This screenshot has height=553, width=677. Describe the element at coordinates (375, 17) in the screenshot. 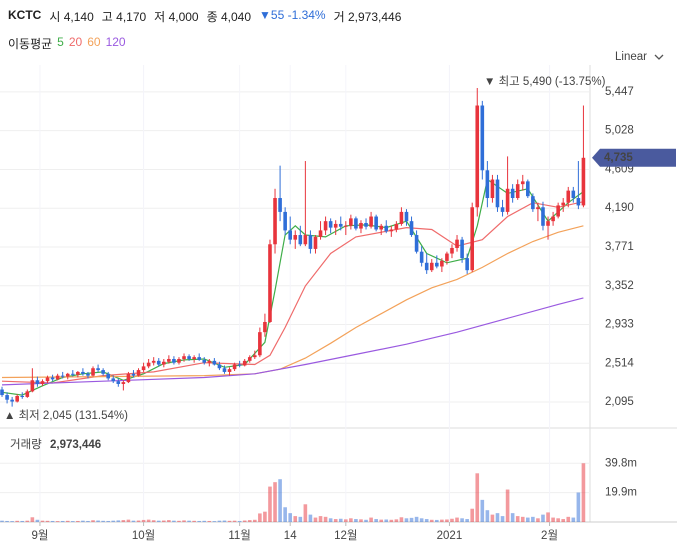

I see `quote-value: 2,973,446` at that location.